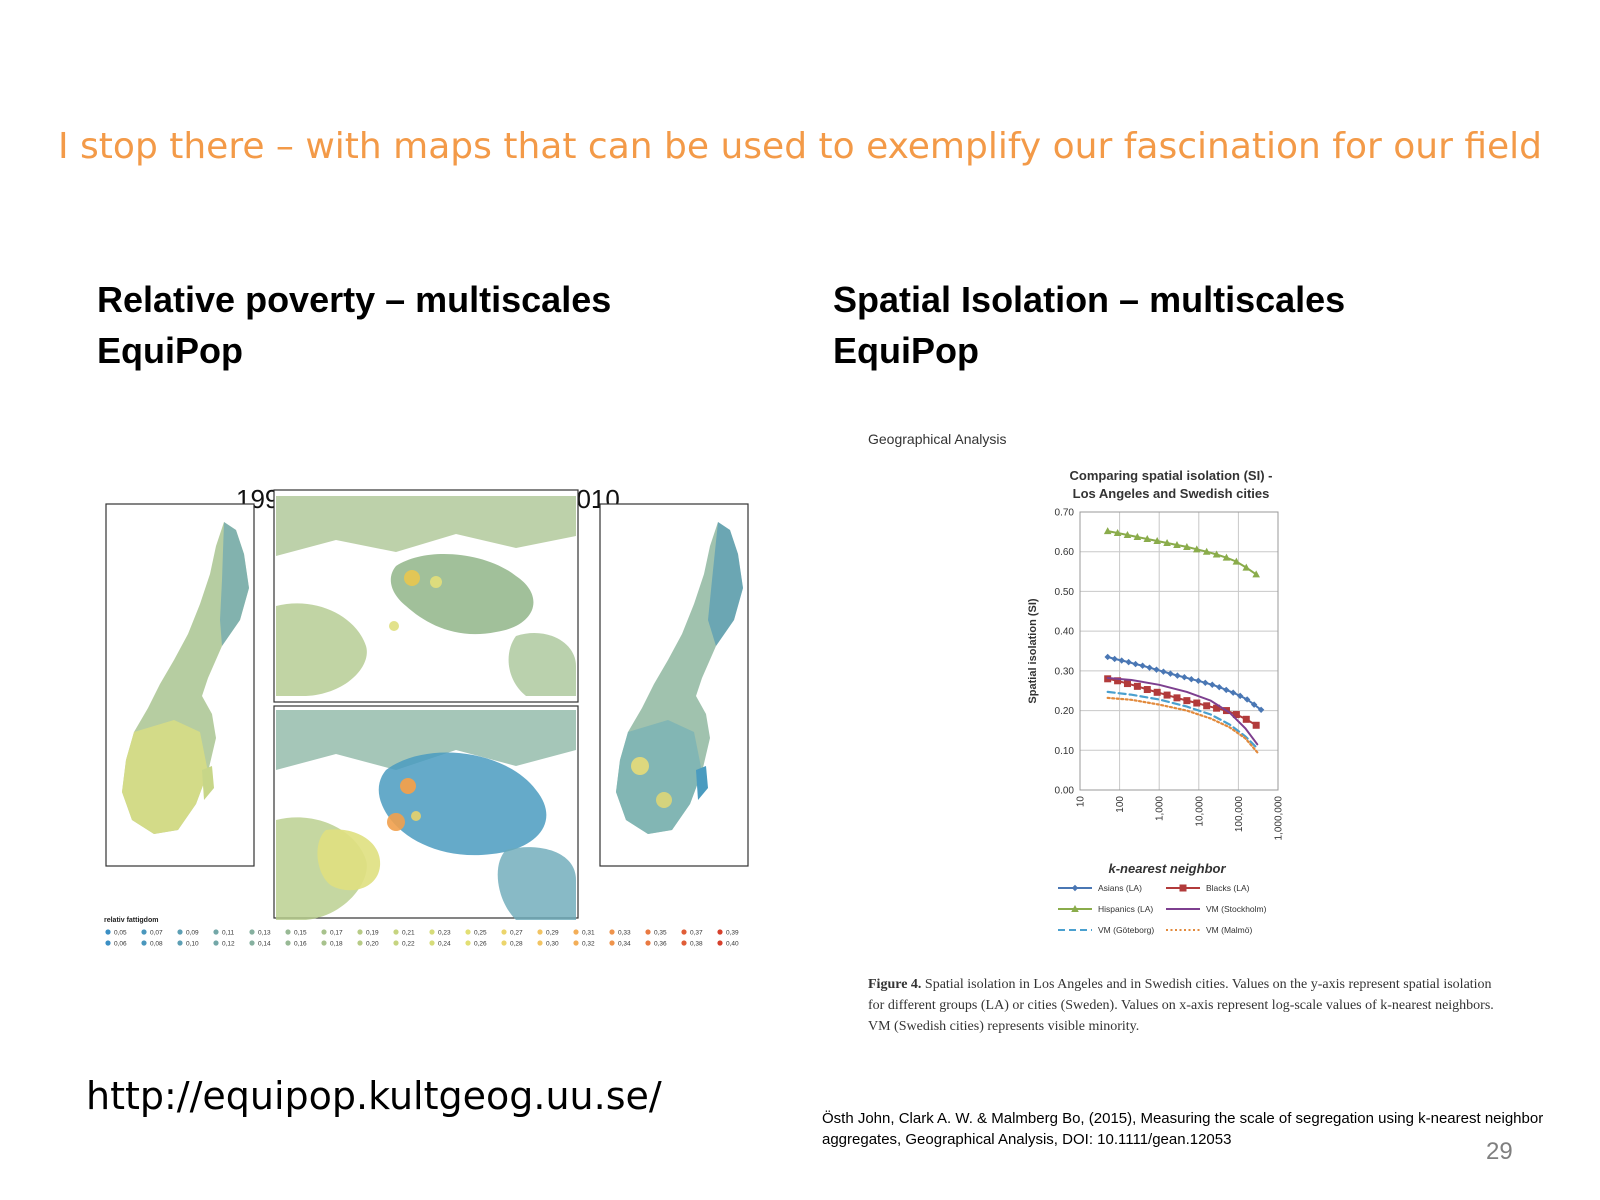 The width and height of the screenshot is (1600, 1200). What do you see at coordinates (462, 804) in the screenshot?
I see `patch-b-2010` at bounding box center [462, 804].